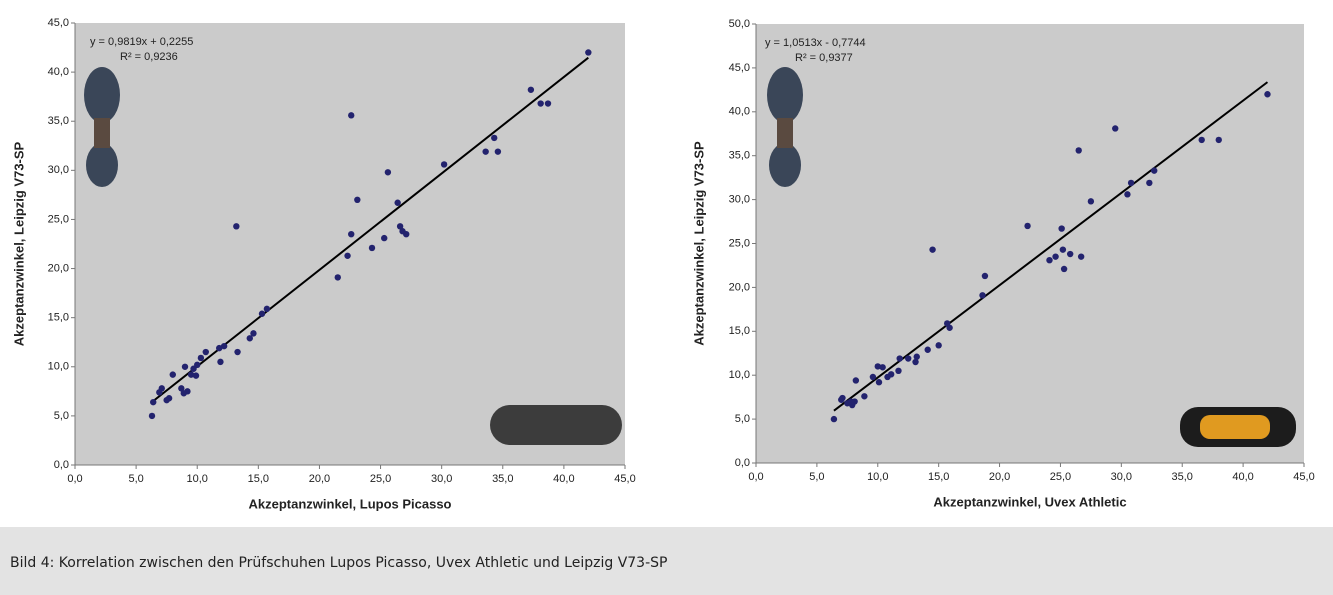  Describe the element at coordinates (149, 57) in the screenshot. I see `r-squared: R² = 0,9236` at that location.